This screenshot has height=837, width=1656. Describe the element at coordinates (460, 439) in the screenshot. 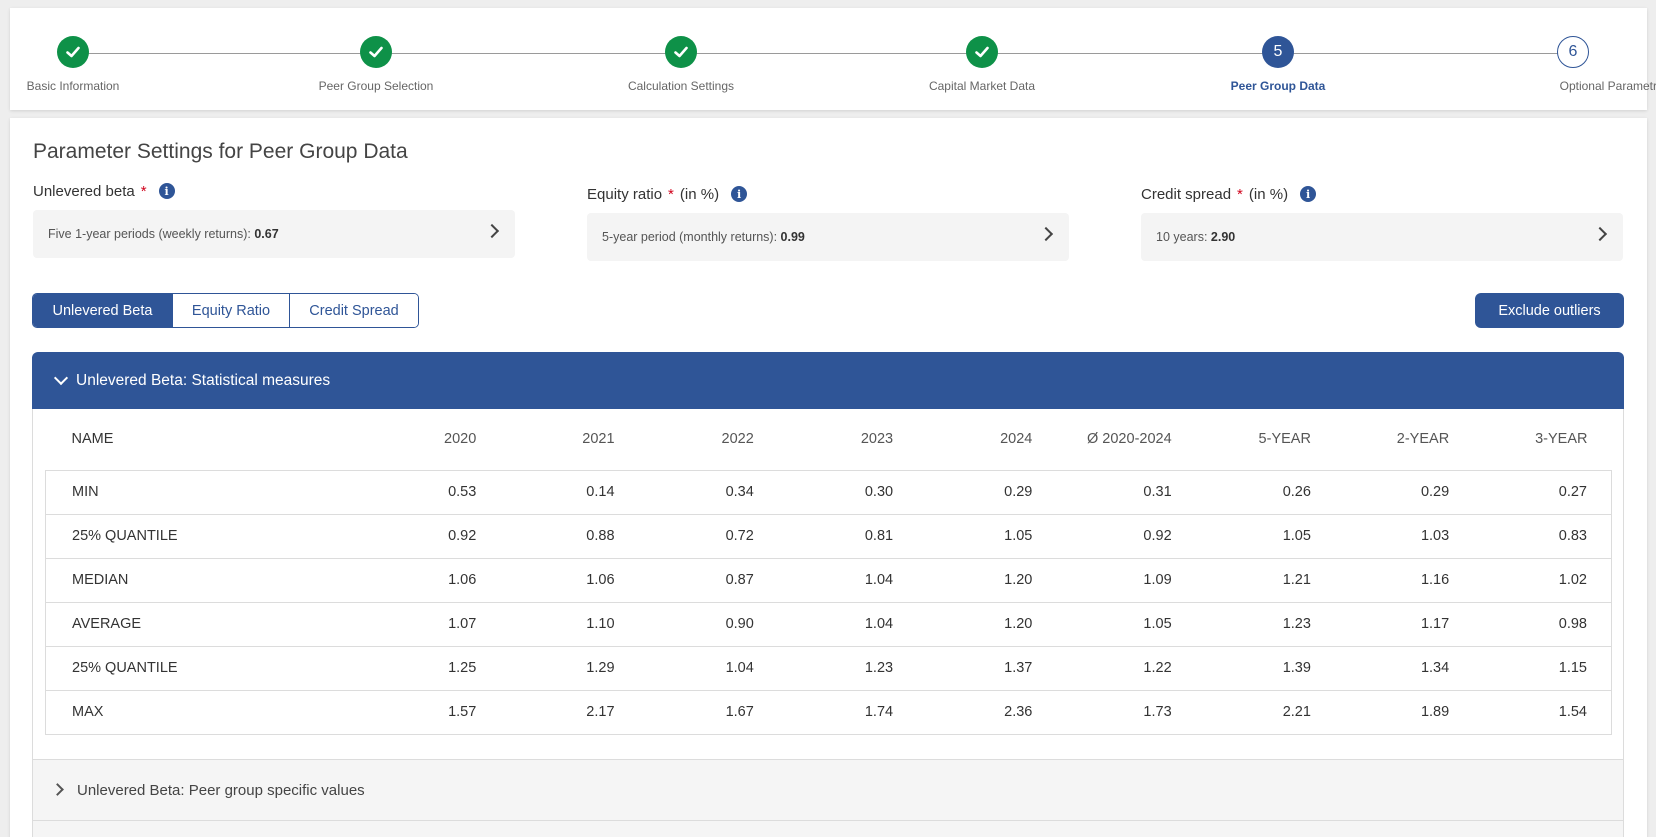

I see `column-header: 2020` at that location.